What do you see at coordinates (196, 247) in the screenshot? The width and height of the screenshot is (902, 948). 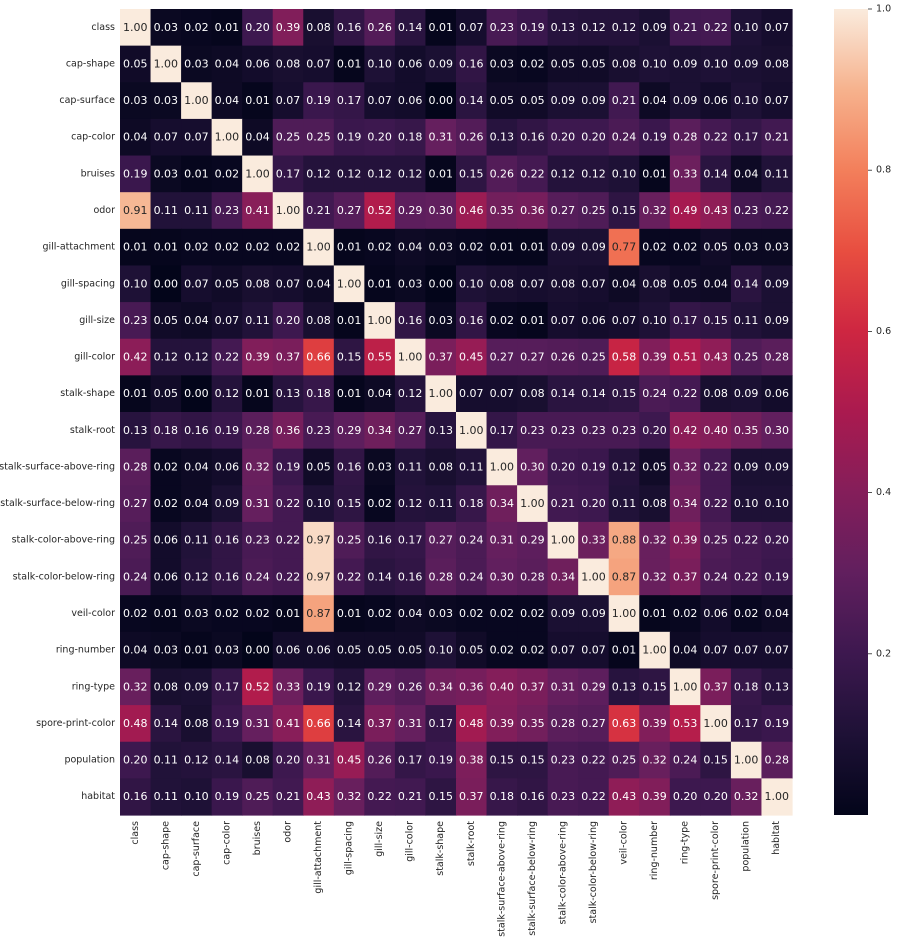 I see `cell-value-label: 0.02` at bounding box center [196, 247].